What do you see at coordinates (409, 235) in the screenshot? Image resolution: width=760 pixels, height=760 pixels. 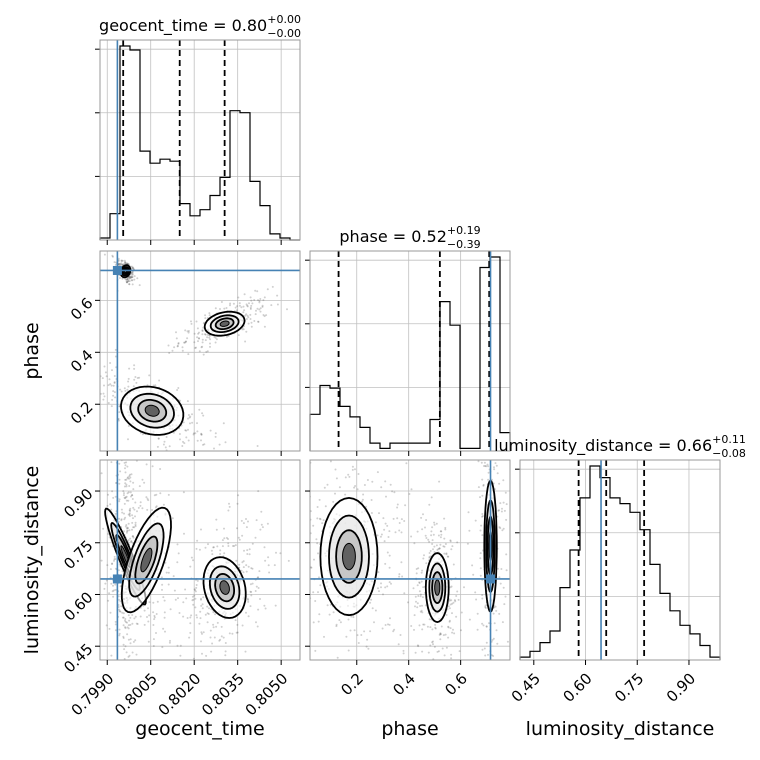 I see `title-phase: phase = 0.52+0.19` at bounding box center [409, 235].